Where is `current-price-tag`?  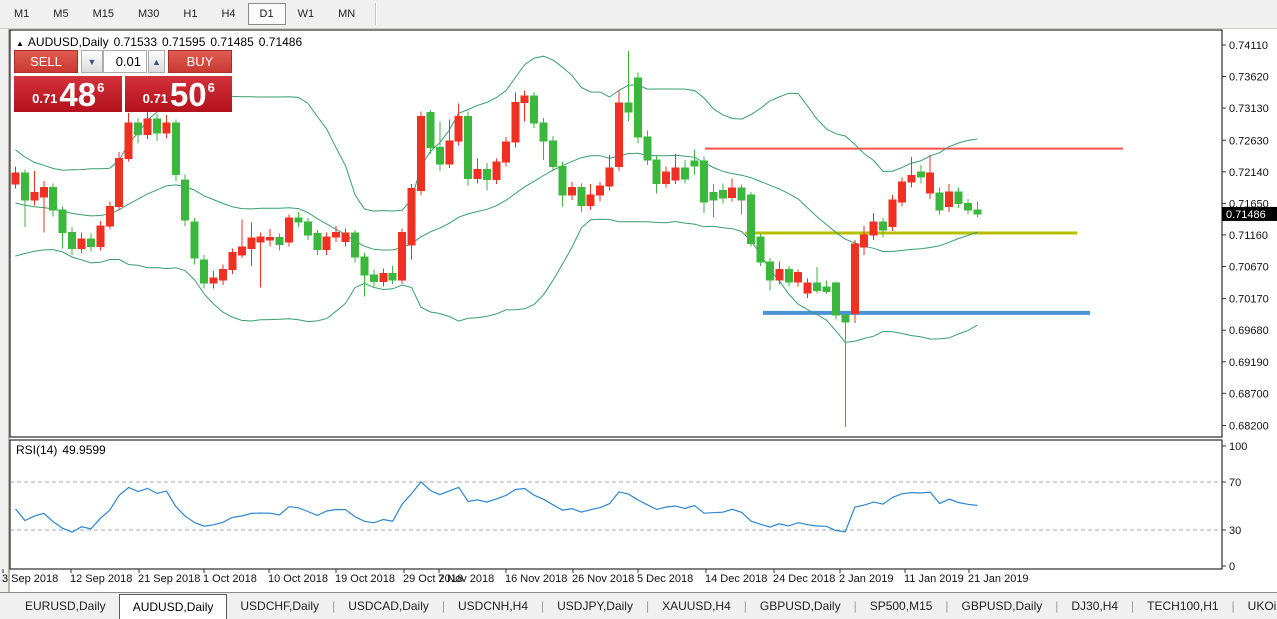
current-price-tag is located at coordinates (1249, 213).